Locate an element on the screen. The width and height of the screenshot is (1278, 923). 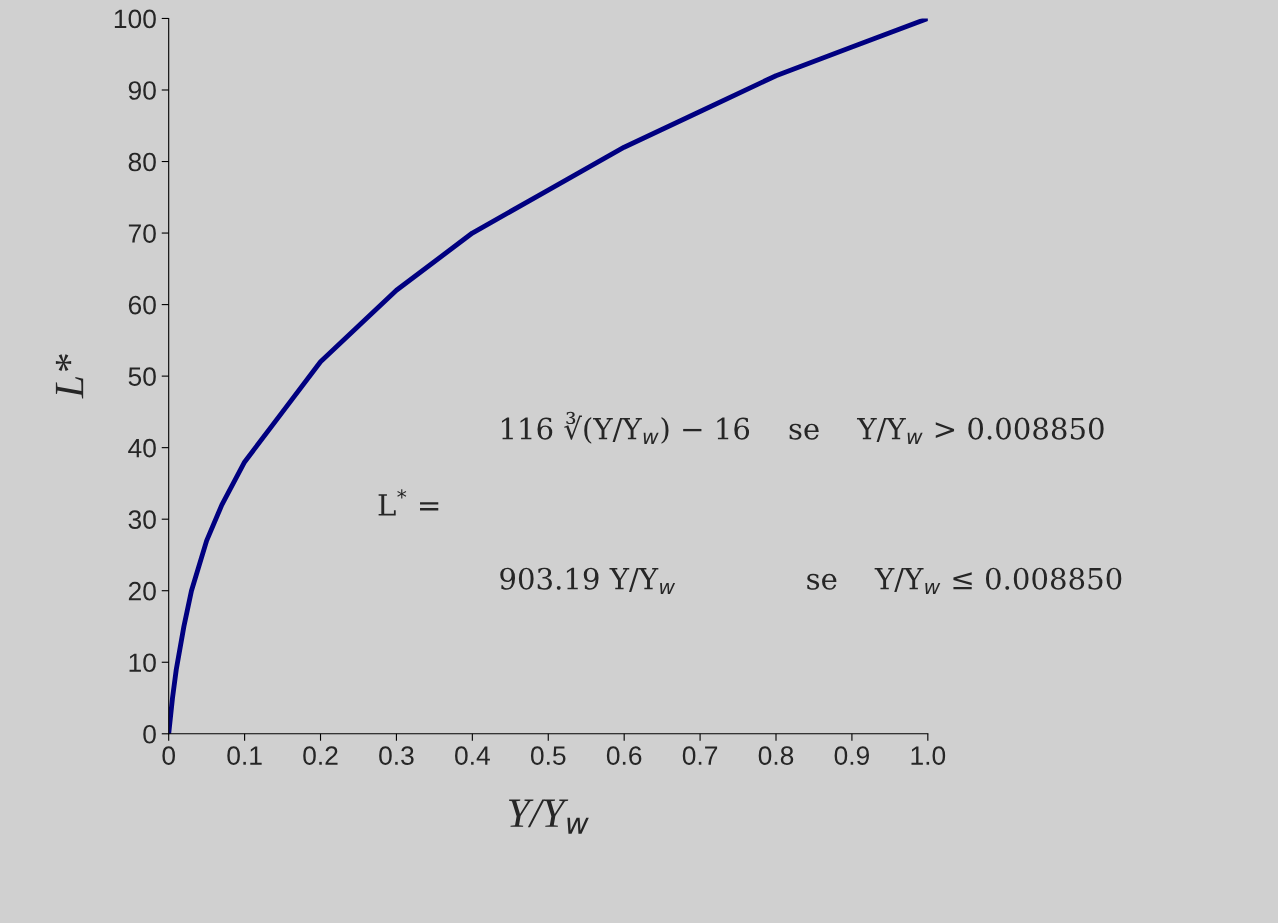
y-tick-label: 60 is located at coordinates (142, 305).